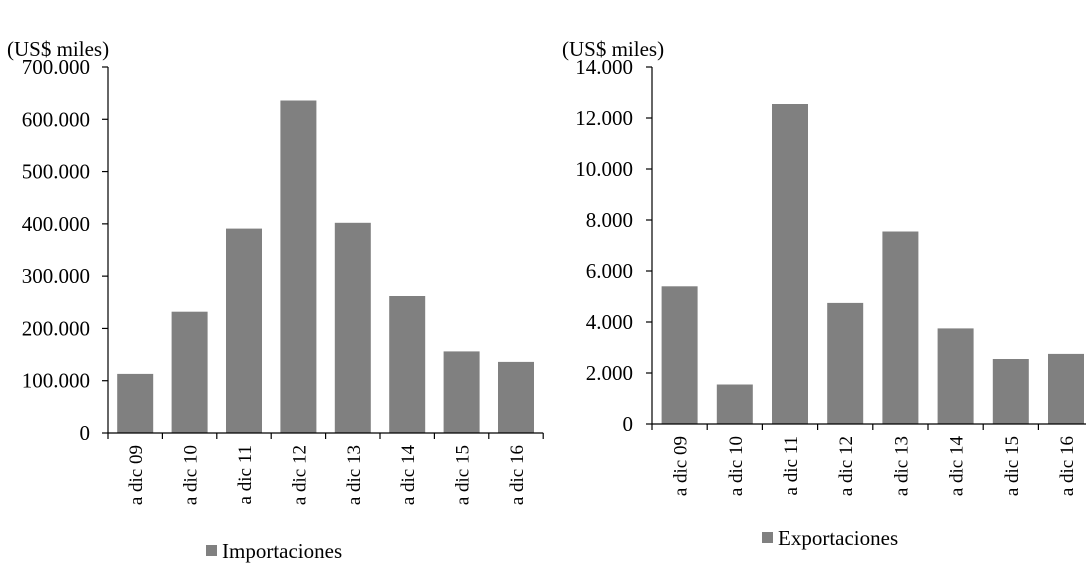  Describe the element at coordinates (681, 466) in the screenshot. I see `exports-category-label: a dic 09` at that location.